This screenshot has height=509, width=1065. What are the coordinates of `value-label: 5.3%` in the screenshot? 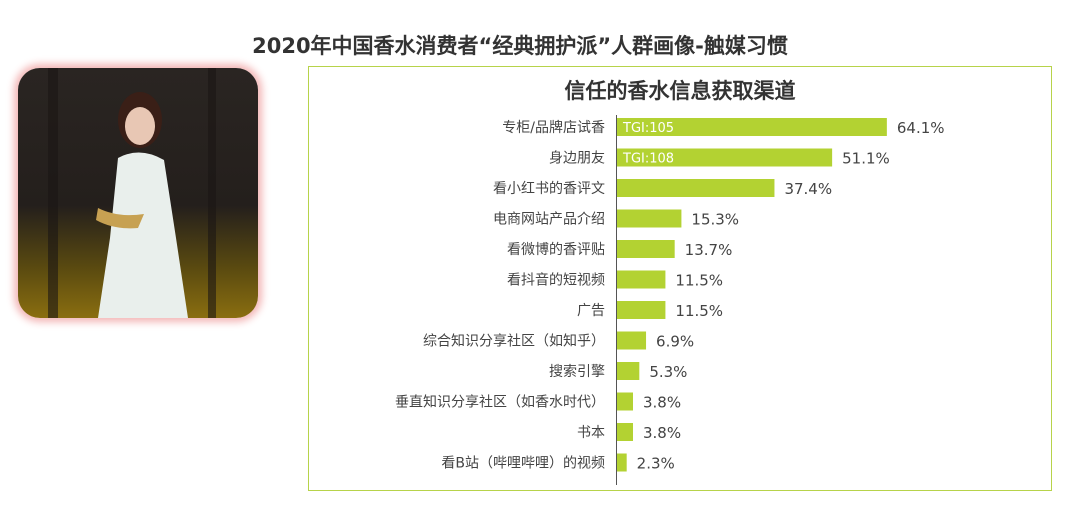 It's located at (668, 372).